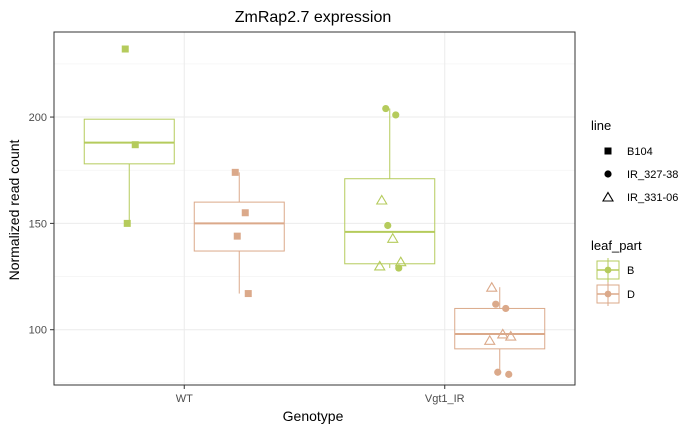 This screenshot has width=700, height=432. What do you see at coordinates (608, 174) in the screenshot?
I see `legend-key-circle` at bounding box center [608, 174].